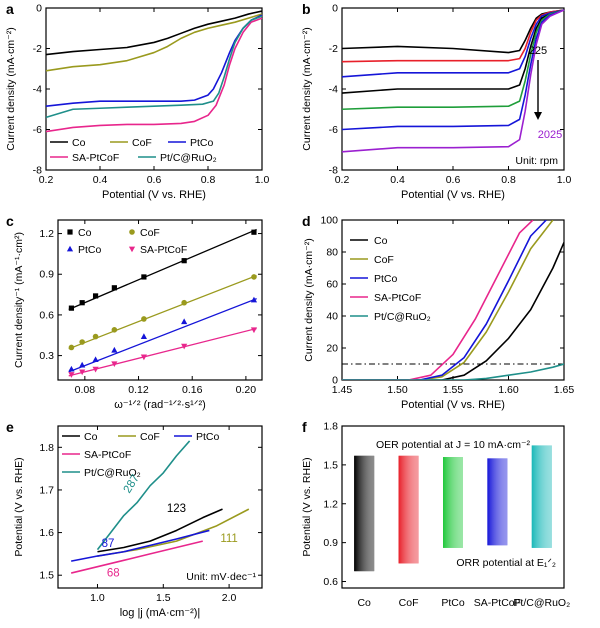 Image resolution: width=600 pixels, height=628 pixels. What do you see at coordinates (19, 300) in the screenshot?
I see `y-axis-label: Current density⁻¹ (mA⁻¹·cm²)` at bounding box center [19, 300].